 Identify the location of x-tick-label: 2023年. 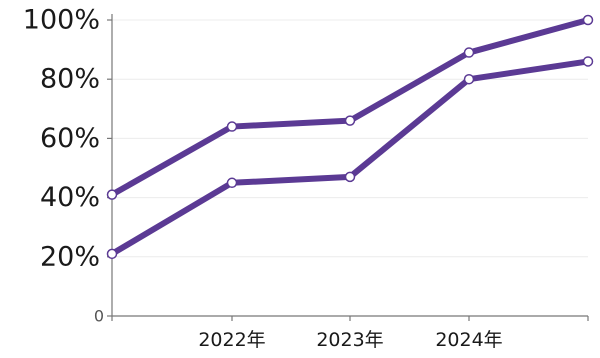
(349, 340).